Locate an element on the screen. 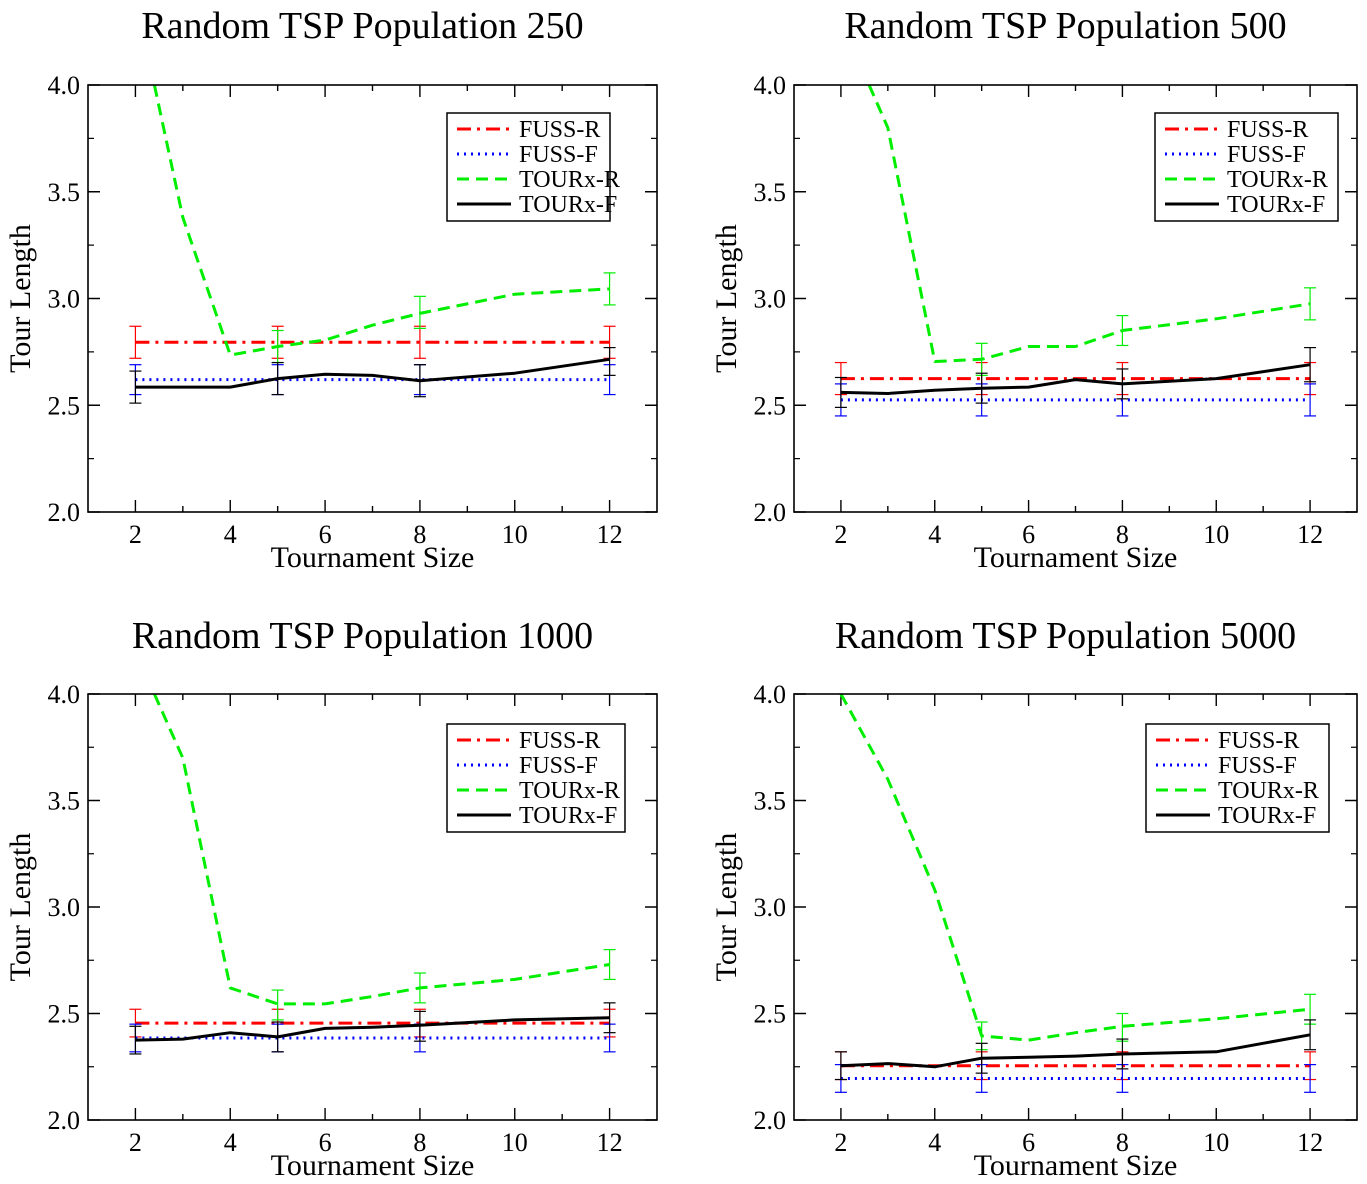 Image resolution: width=1367 pixels, height=1184 pixels. chart-title: Random TSP Population 250 is located at coordinates (362, 26).